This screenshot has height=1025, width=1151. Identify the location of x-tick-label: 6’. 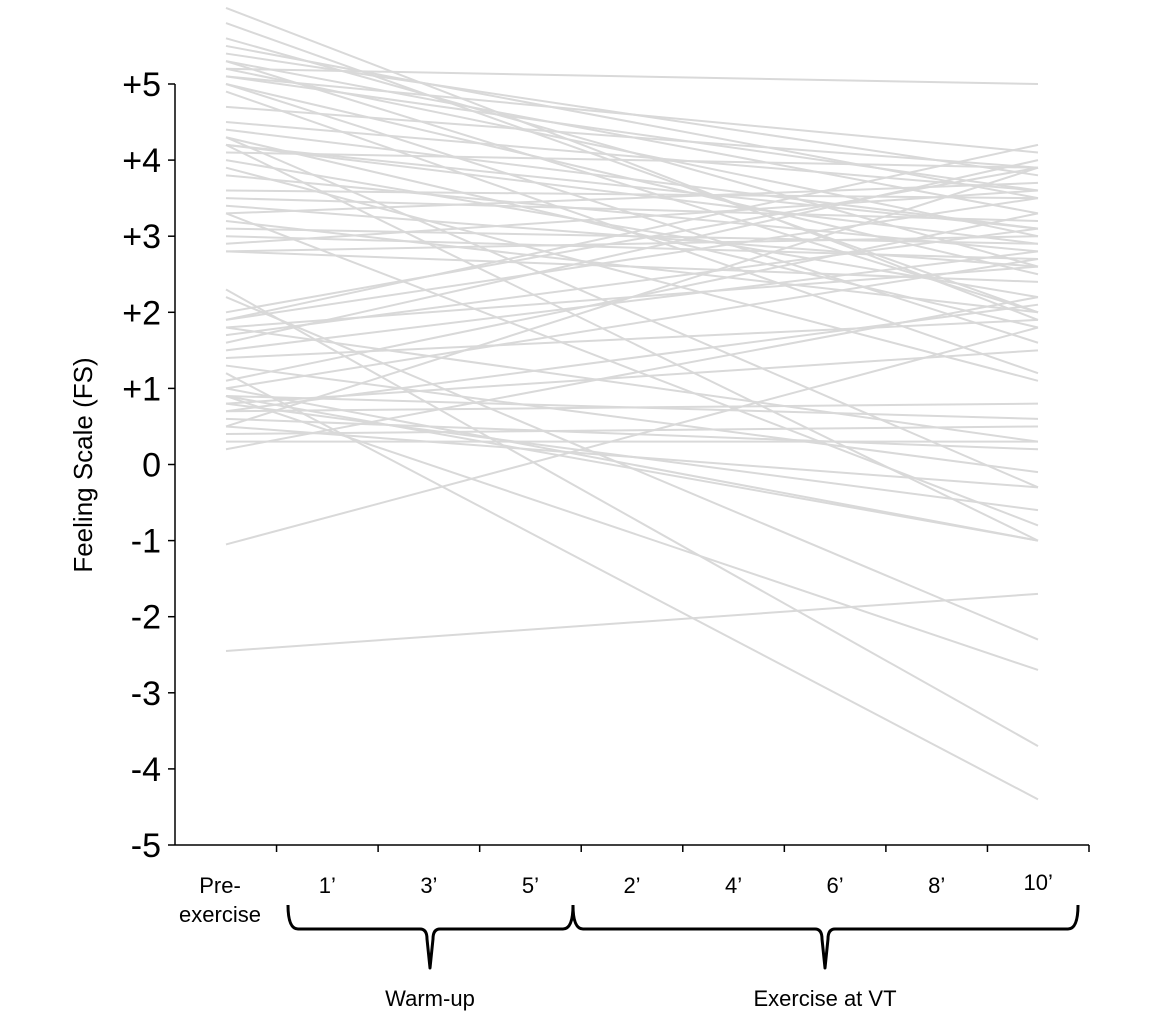
(835, 885).